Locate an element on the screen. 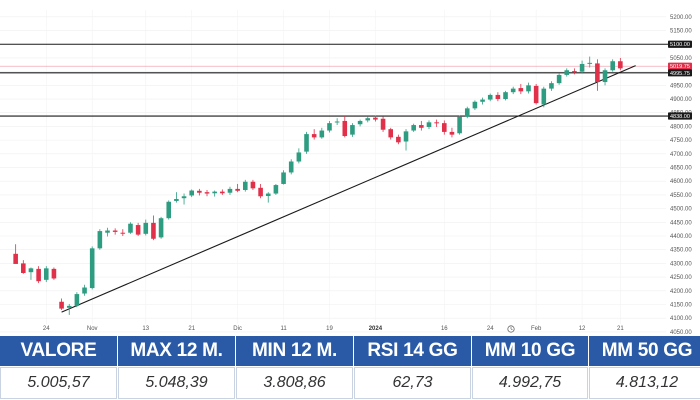 The width and height of the screenshot is (700, 400). x-tick-label: 21 is located at coordinates (191, 329).